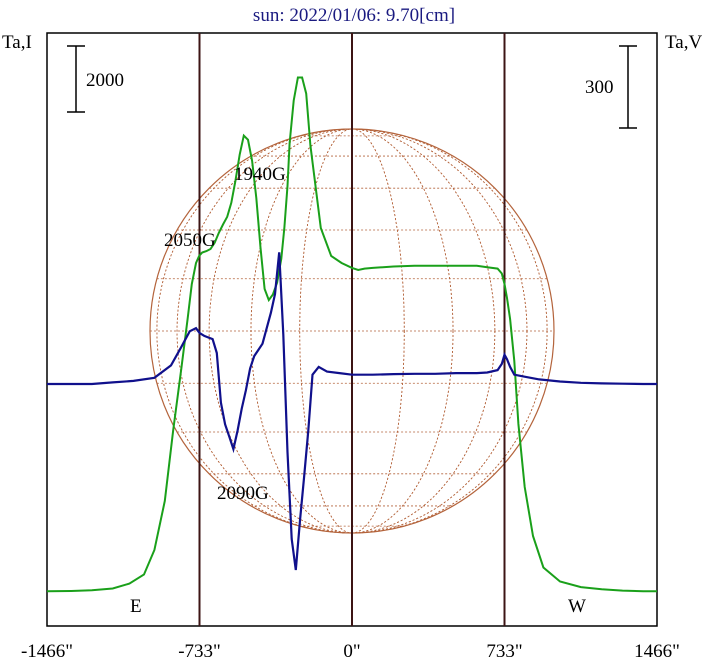 This screenshot has height=662, width=708. I want to click on left-scale-bar, so click(76, 79).